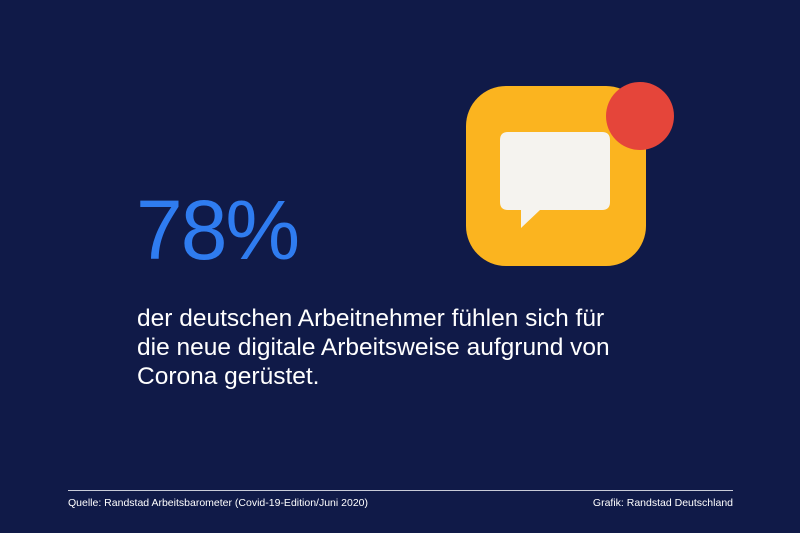 This screenshot has height=533, width=800. I want to click on footer-divider, so click(400, 490).